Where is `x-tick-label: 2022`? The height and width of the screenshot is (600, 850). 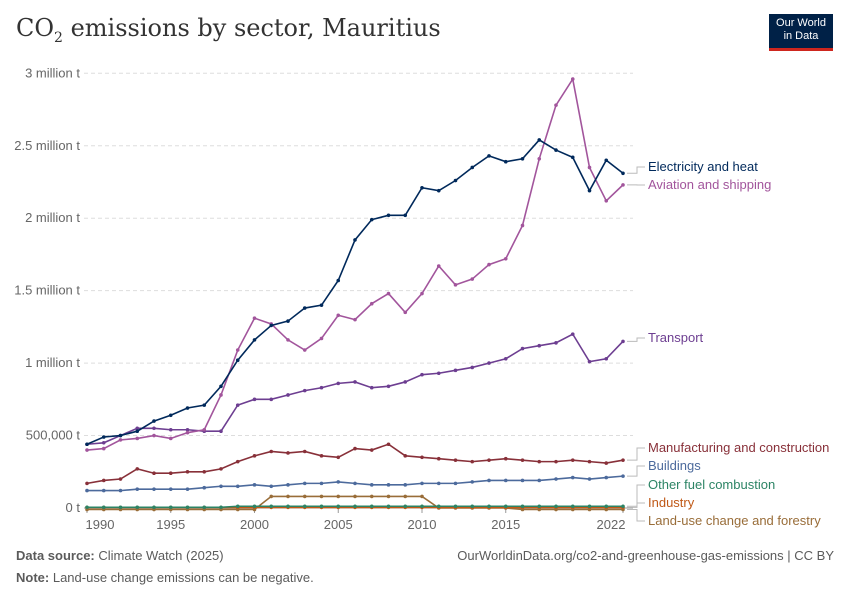 x-tick-label: 2022 is located at coordinates (611, 524).